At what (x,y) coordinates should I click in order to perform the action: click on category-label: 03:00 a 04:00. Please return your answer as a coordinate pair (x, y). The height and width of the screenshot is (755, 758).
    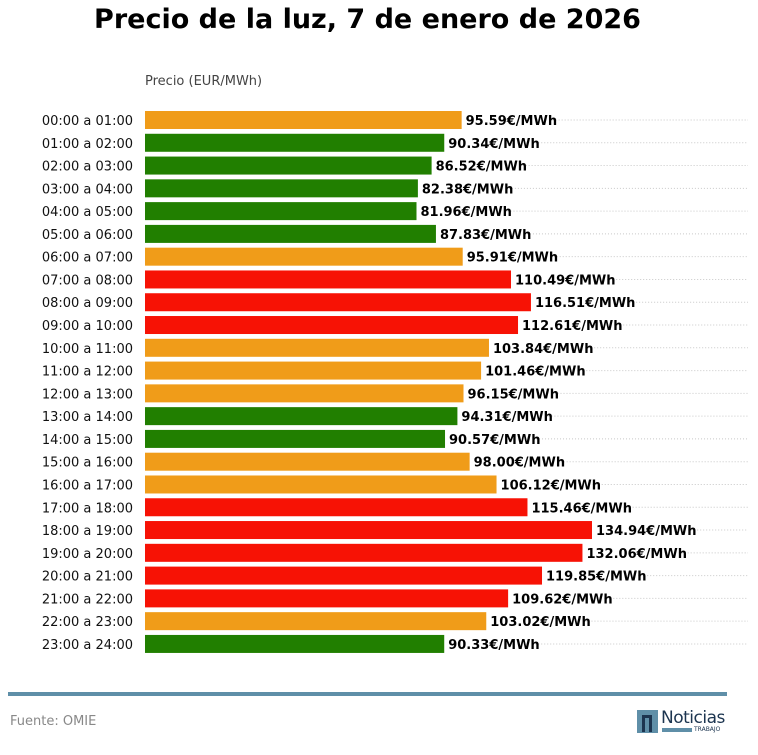
    Looking at the image, I should click on (87, 189).